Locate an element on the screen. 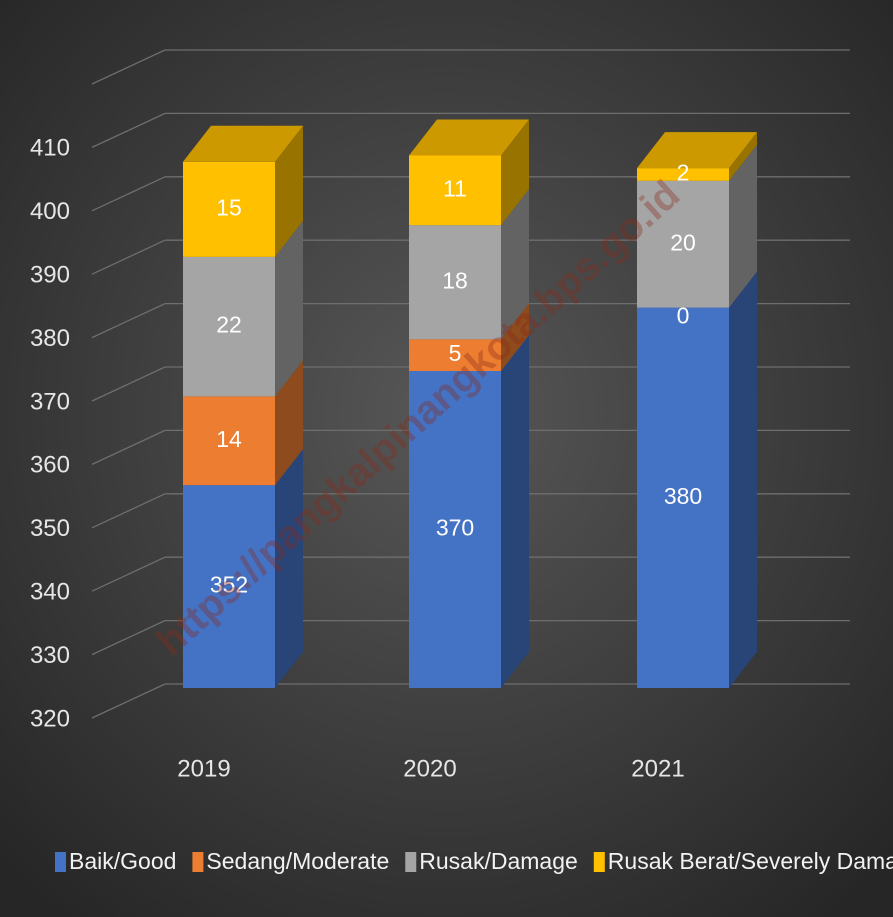 Image resolution: width=893 pixels, height=917 pixels. data-label: 0 is located at coordinates (683, 316).